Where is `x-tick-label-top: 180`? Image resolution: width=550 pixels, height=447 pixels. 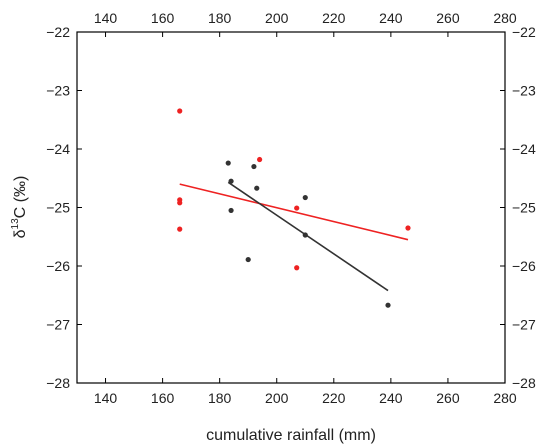 x-tick-label-top: 180 is located at coordinates (220, 18).